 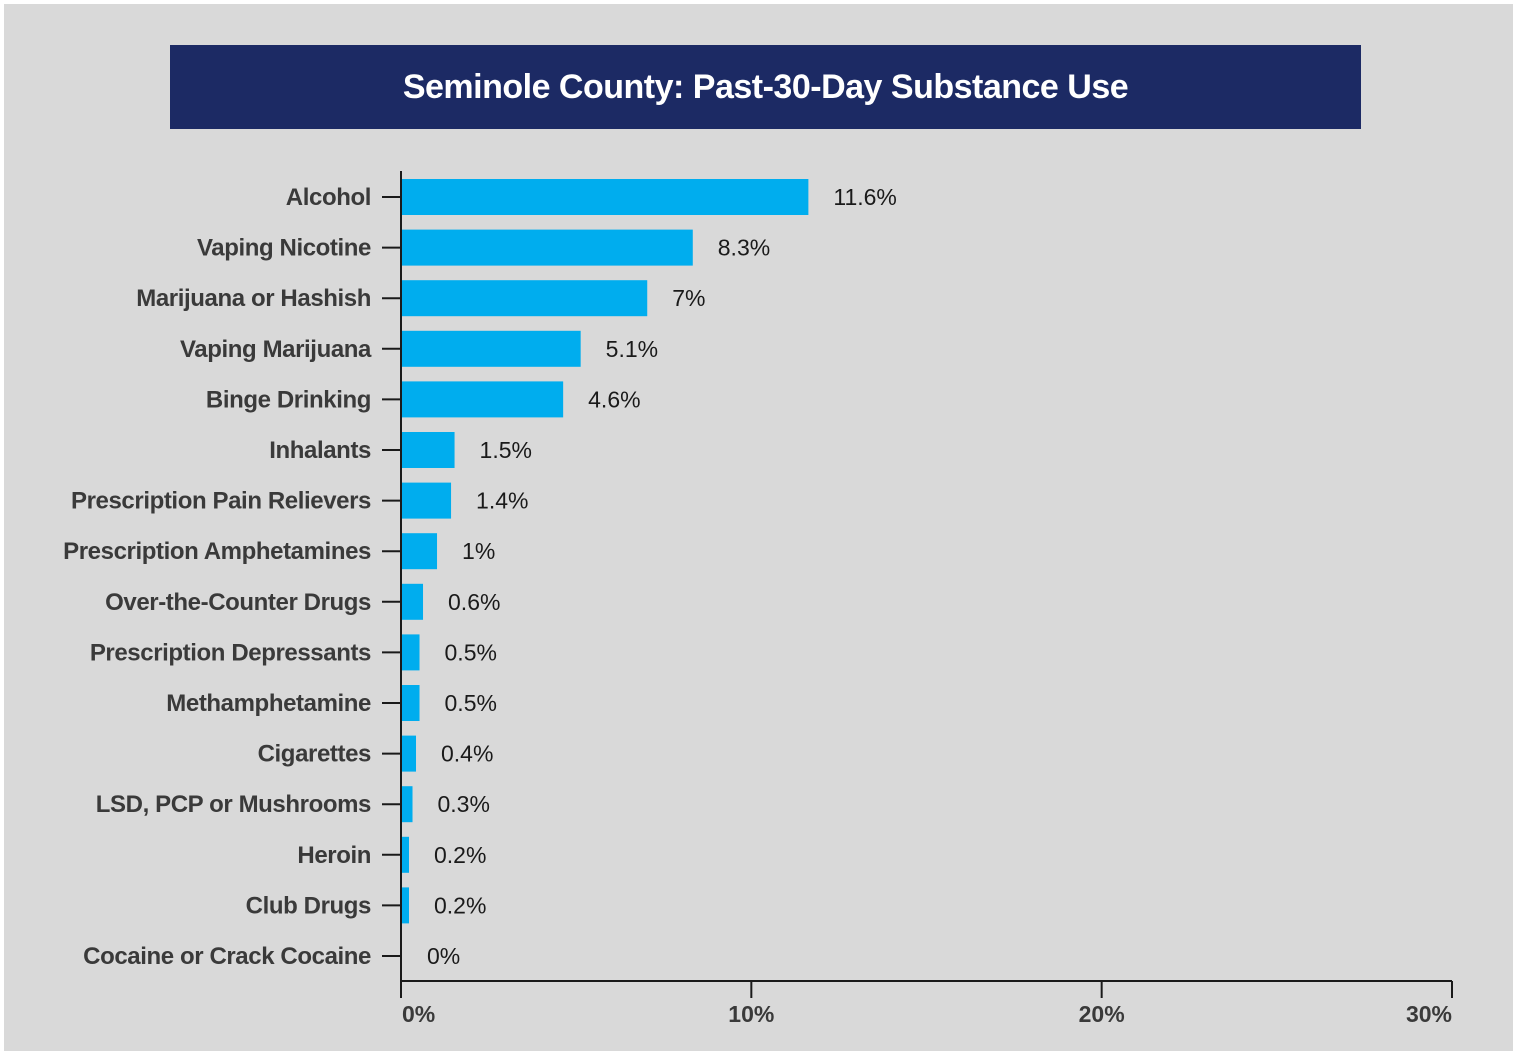 I want to click on category-label: Over-the-Counter Drugs, so click(x=238, y=602).